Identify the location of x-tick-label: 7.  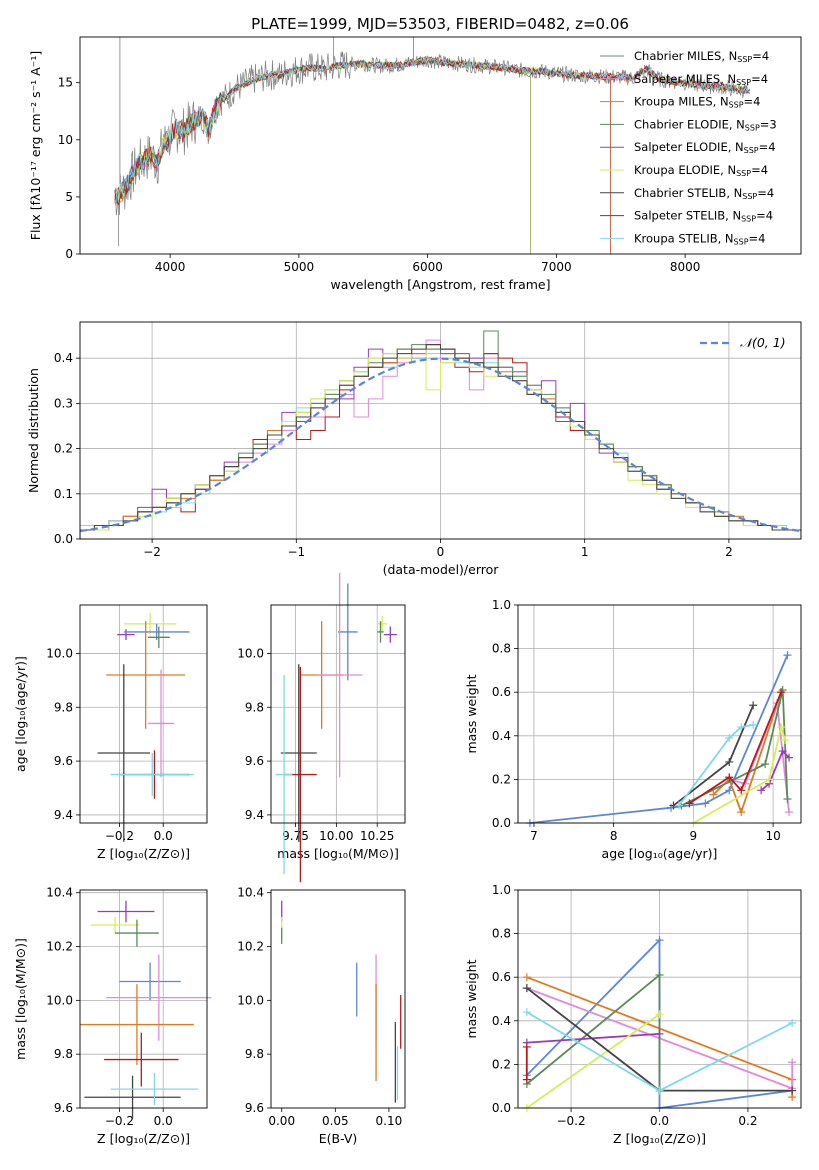
(534, 836).